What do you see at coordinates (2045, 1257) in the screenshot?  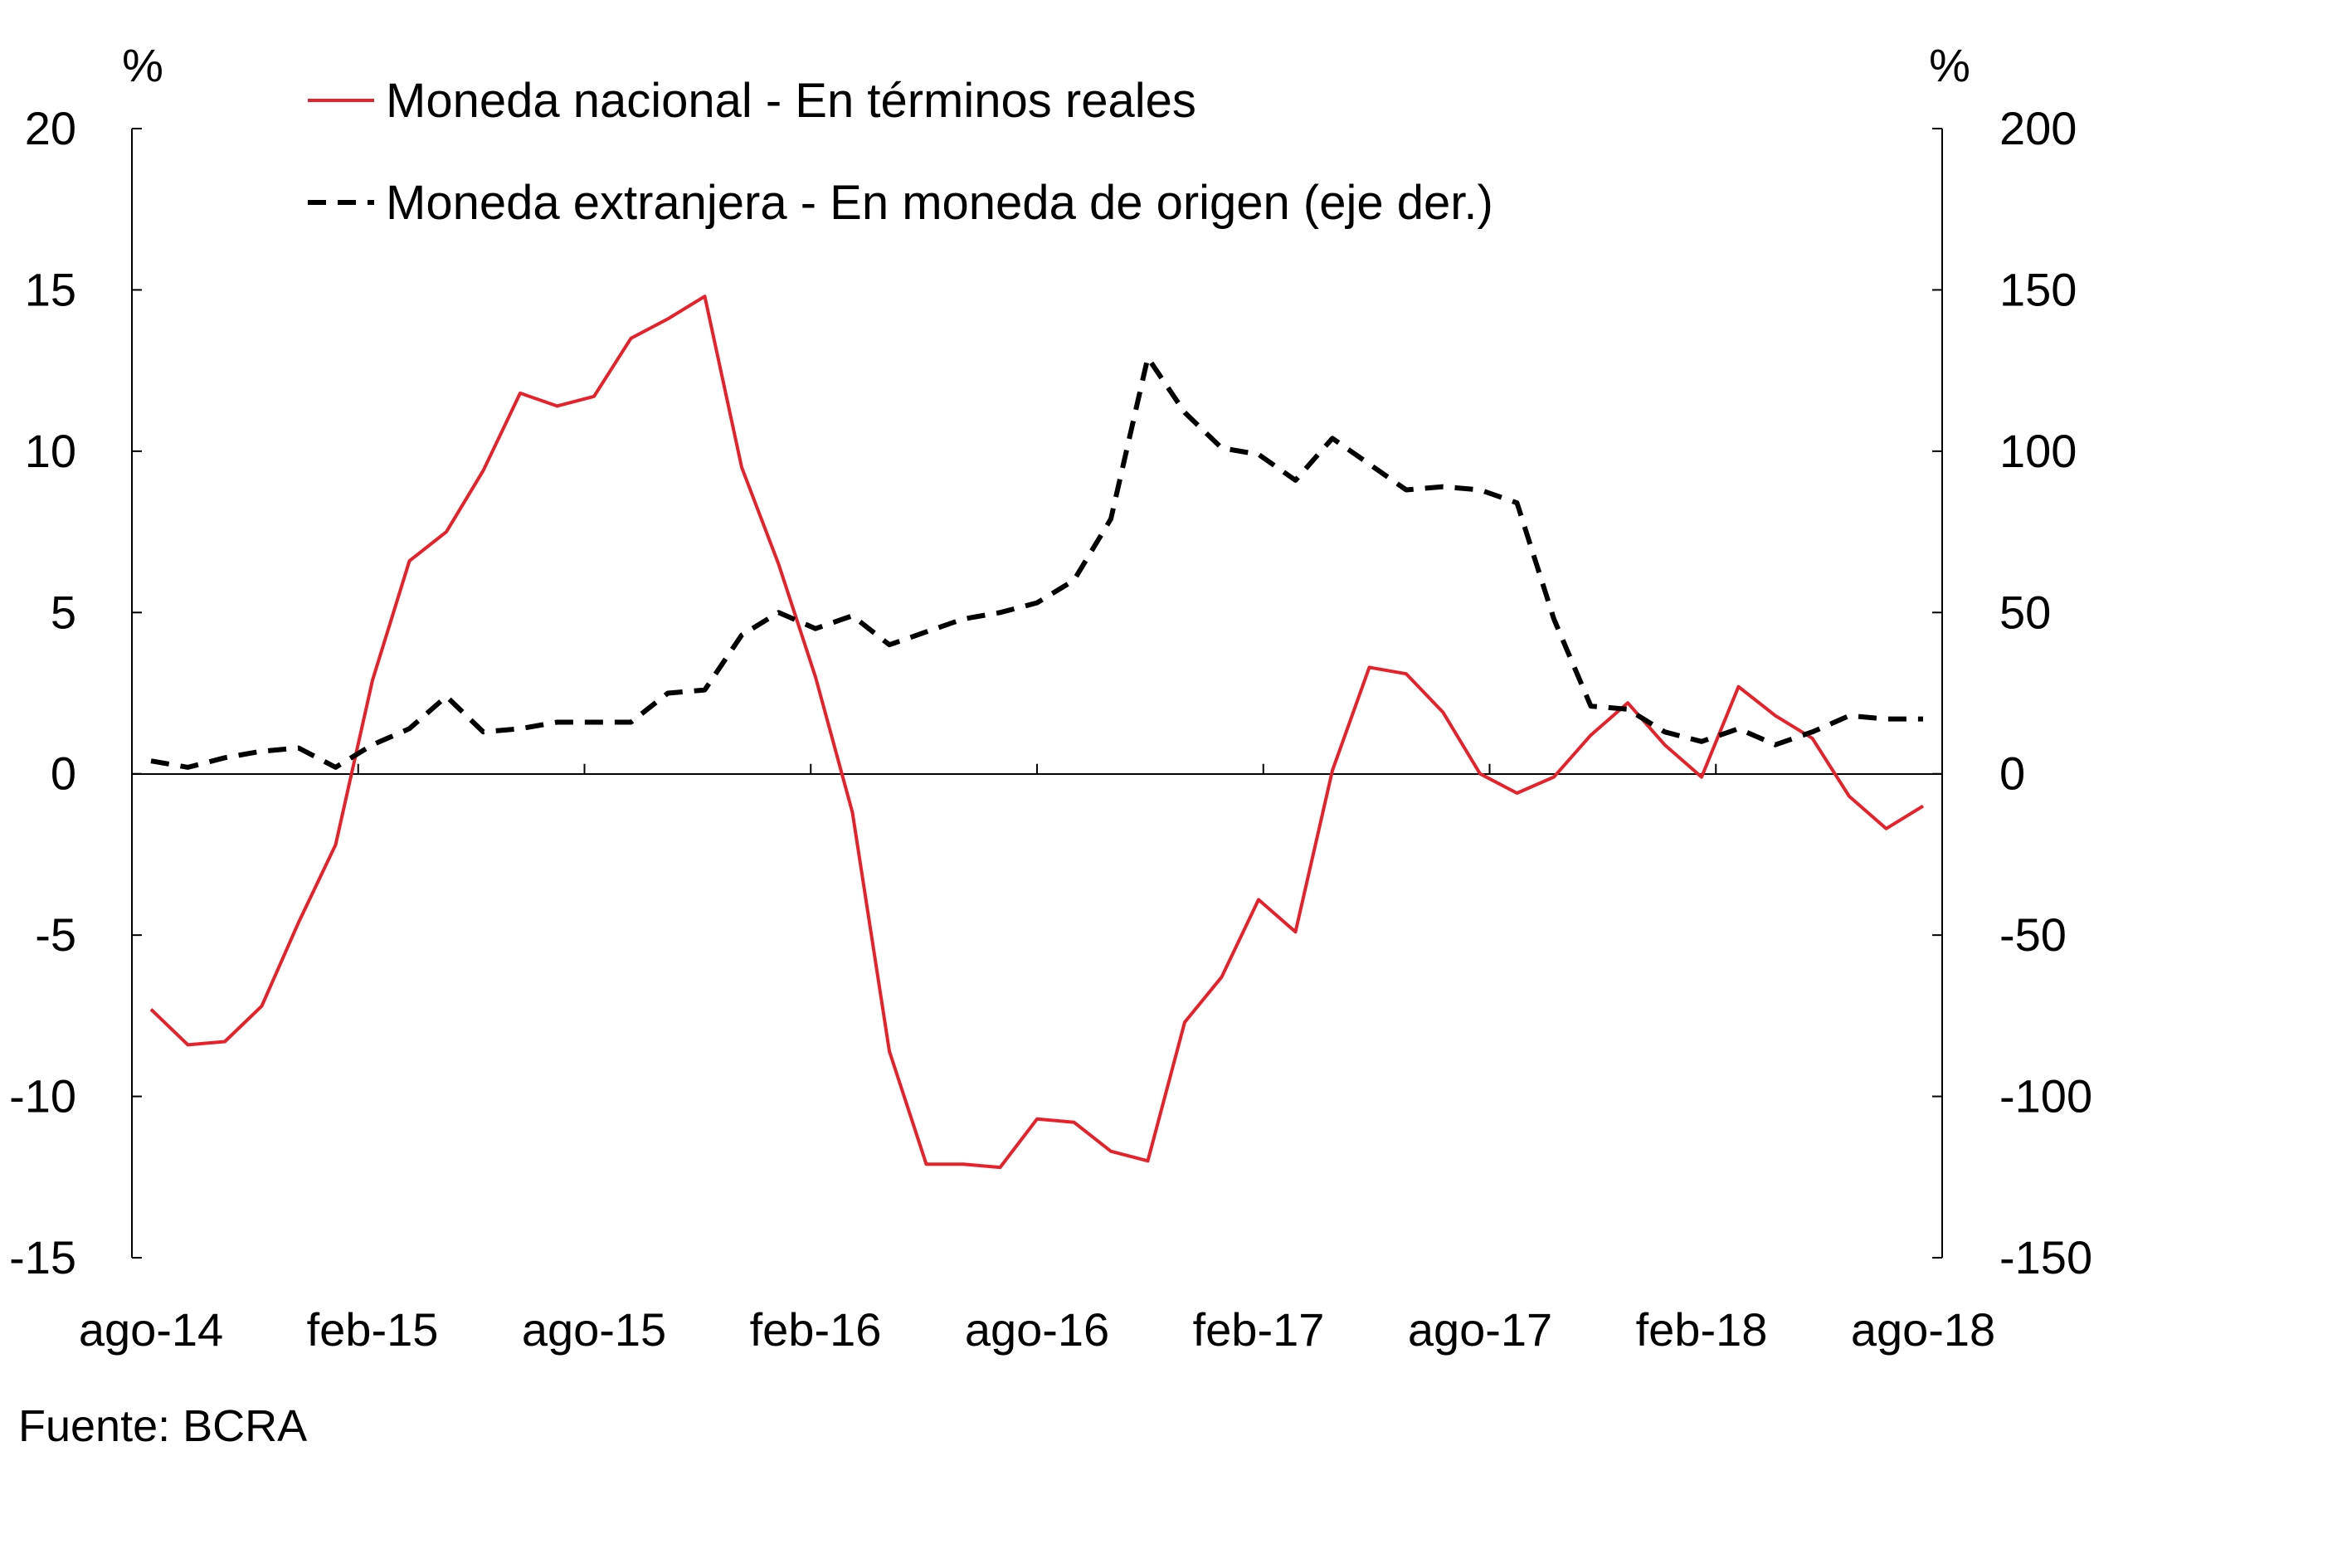 I see `y-right-tick-label: -150` at bounding box center [2045, 1257].